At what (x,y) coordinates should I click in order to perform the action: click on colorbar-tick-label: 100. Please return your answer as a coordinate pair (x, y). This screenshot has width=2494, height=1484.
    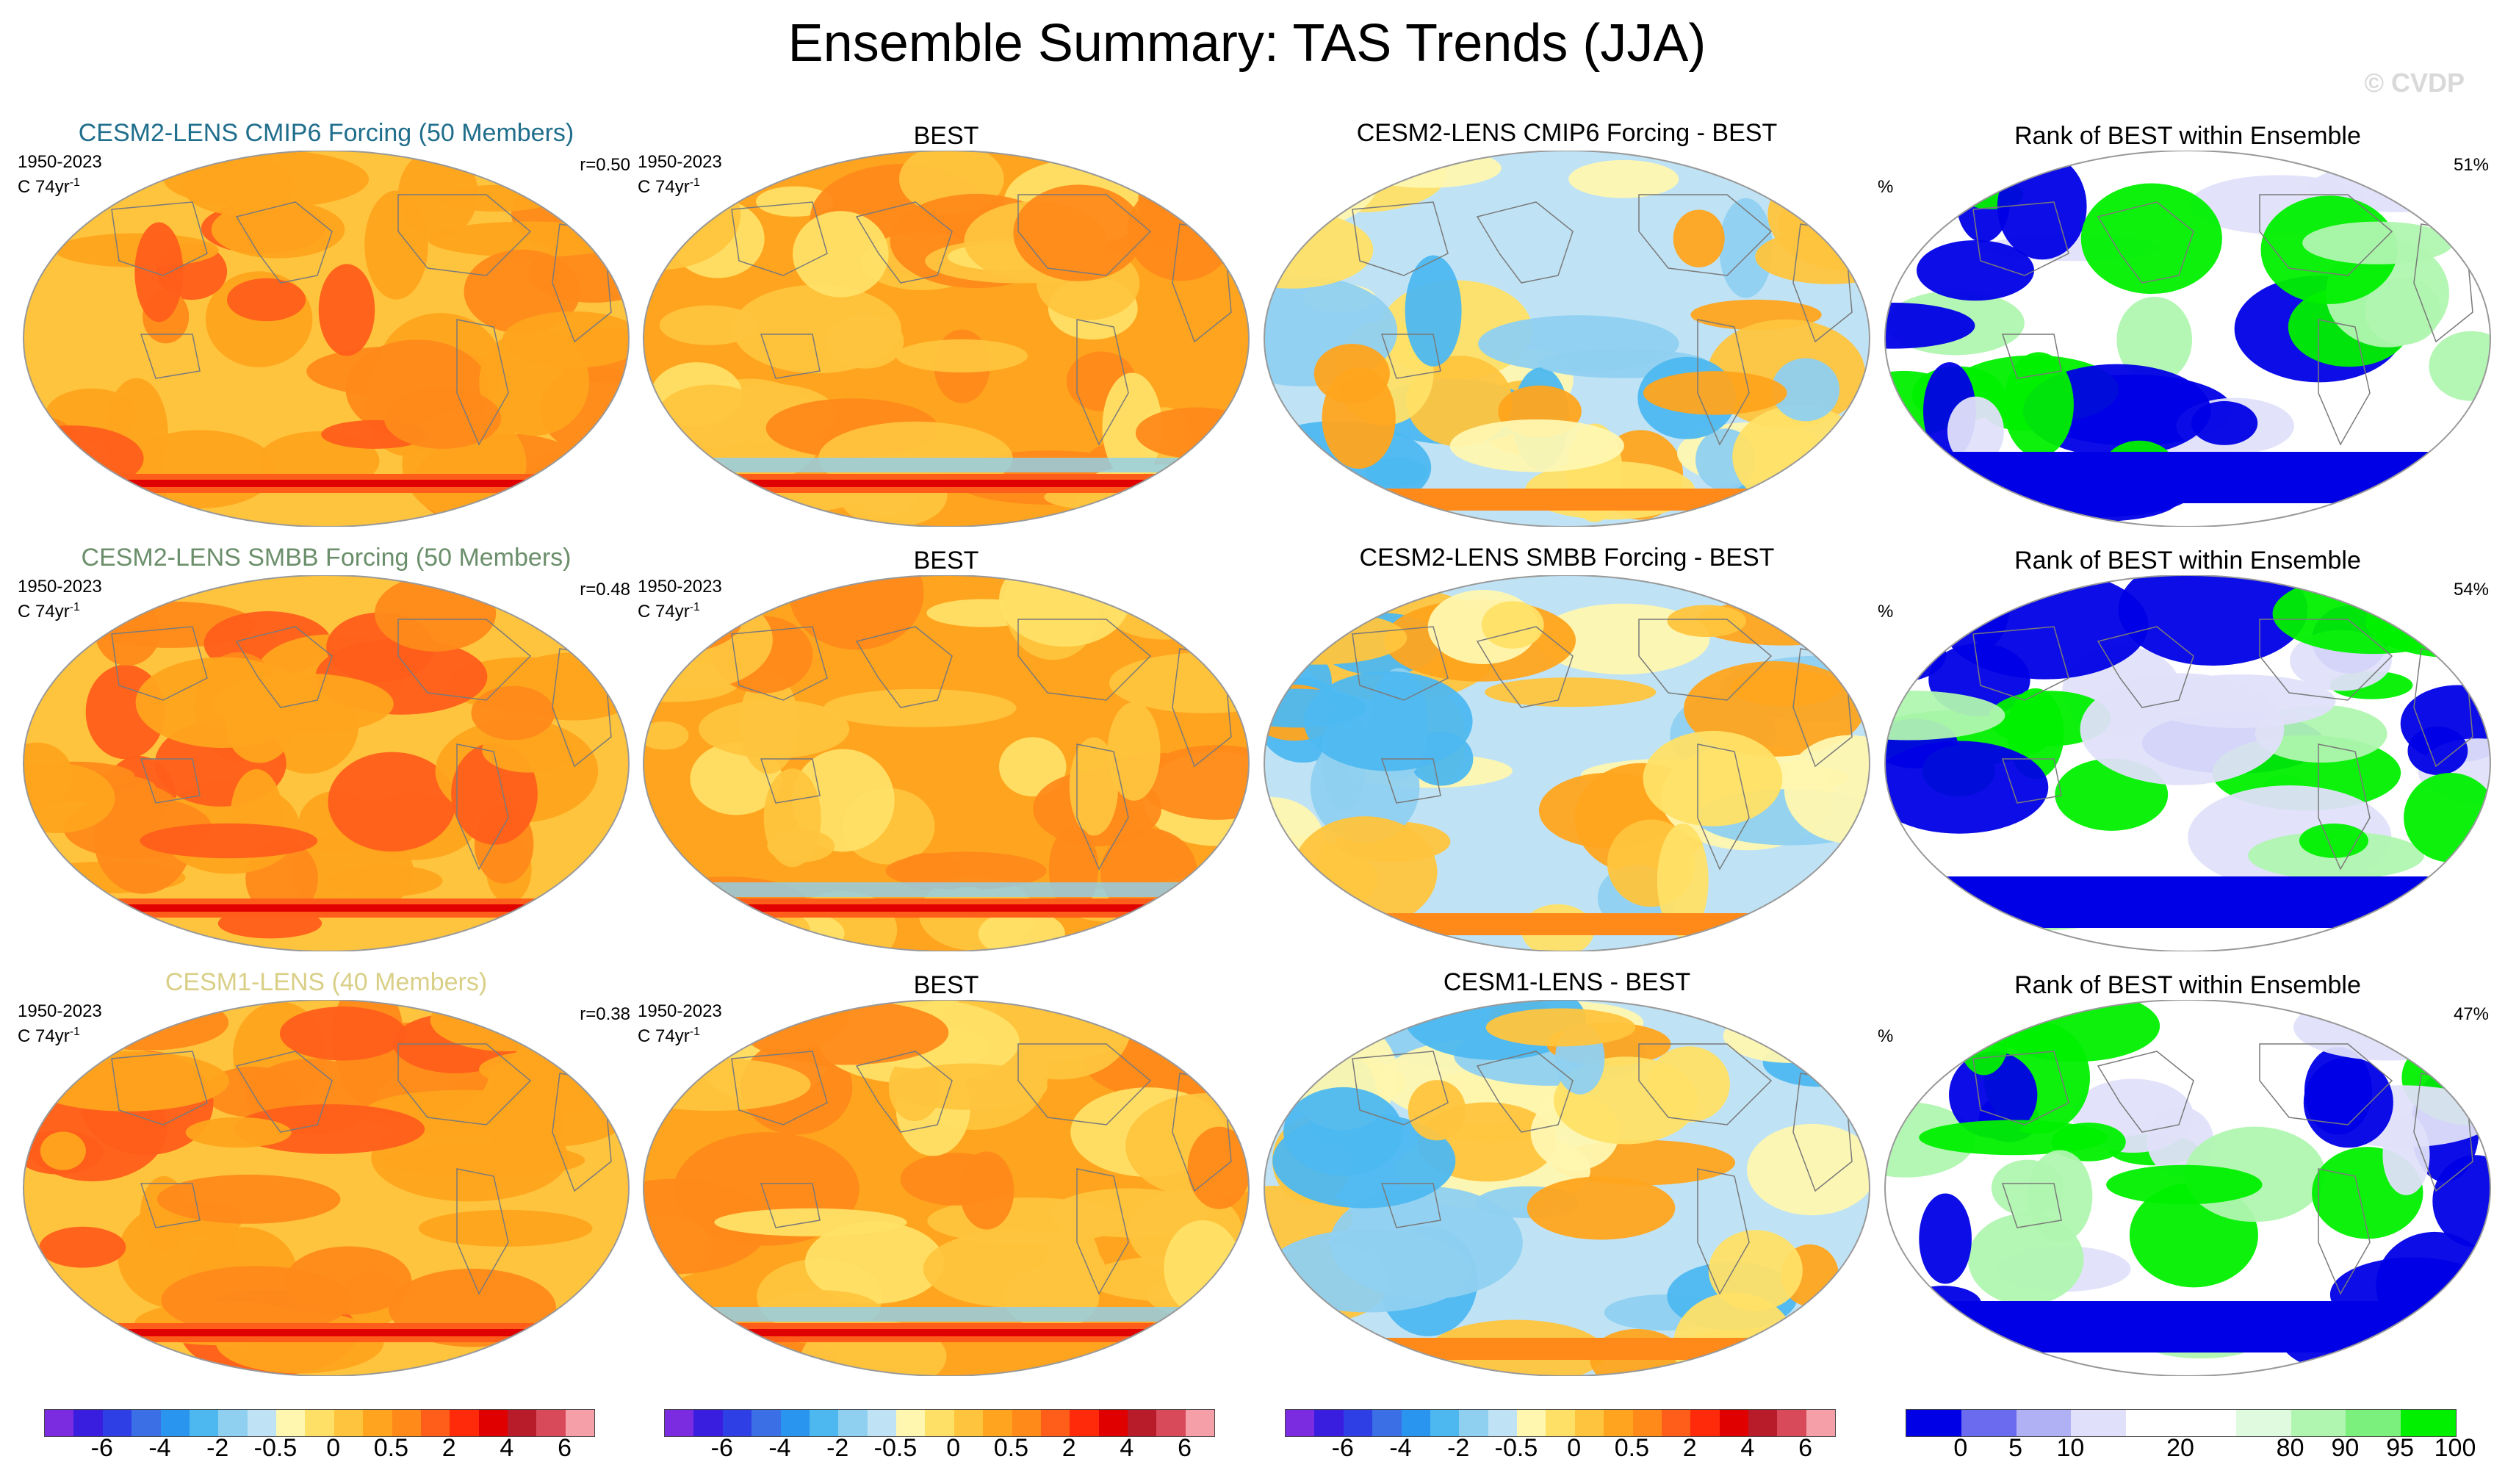
    Looking at the image, I should click on (2455, 1448).